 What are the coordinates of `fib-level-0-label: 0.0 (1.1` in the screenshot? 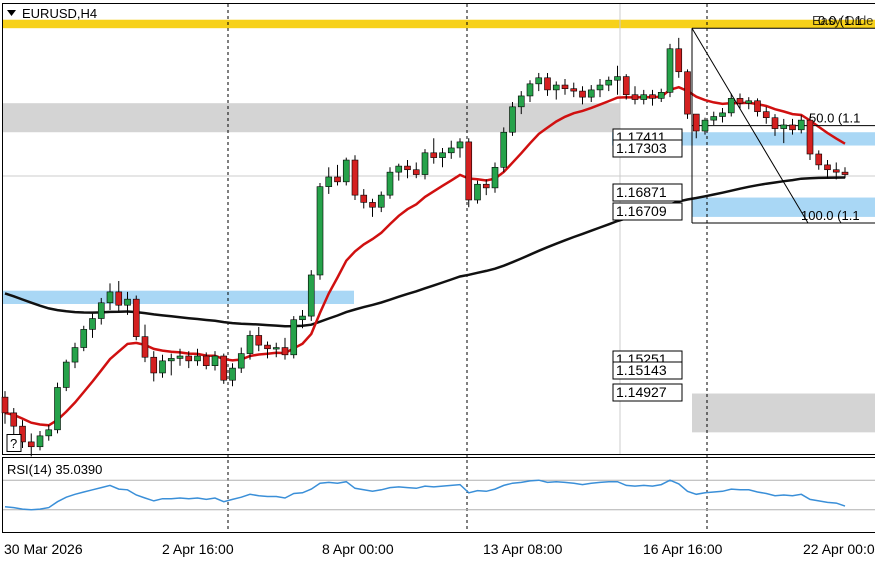 It's located at (840, 20).